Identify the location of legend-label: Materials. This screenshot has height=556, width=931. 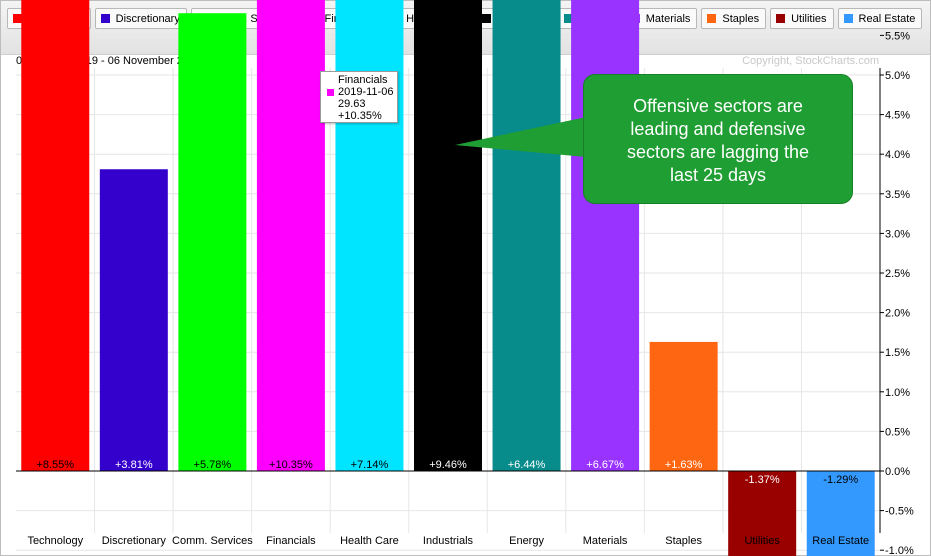
(668, 18).